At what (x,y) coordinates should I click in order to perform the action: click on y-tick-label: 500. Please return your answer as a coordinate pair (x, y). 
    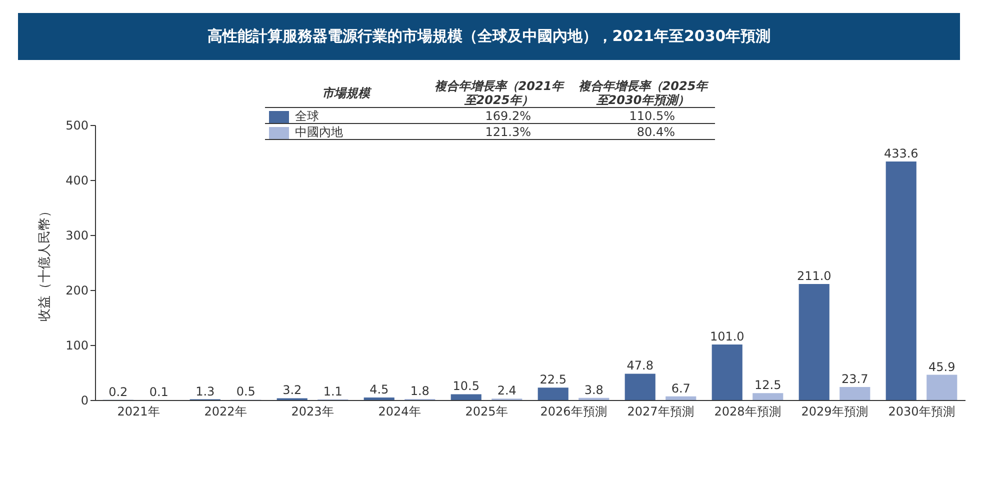
    Looking at the image, I should click on (77, 125).